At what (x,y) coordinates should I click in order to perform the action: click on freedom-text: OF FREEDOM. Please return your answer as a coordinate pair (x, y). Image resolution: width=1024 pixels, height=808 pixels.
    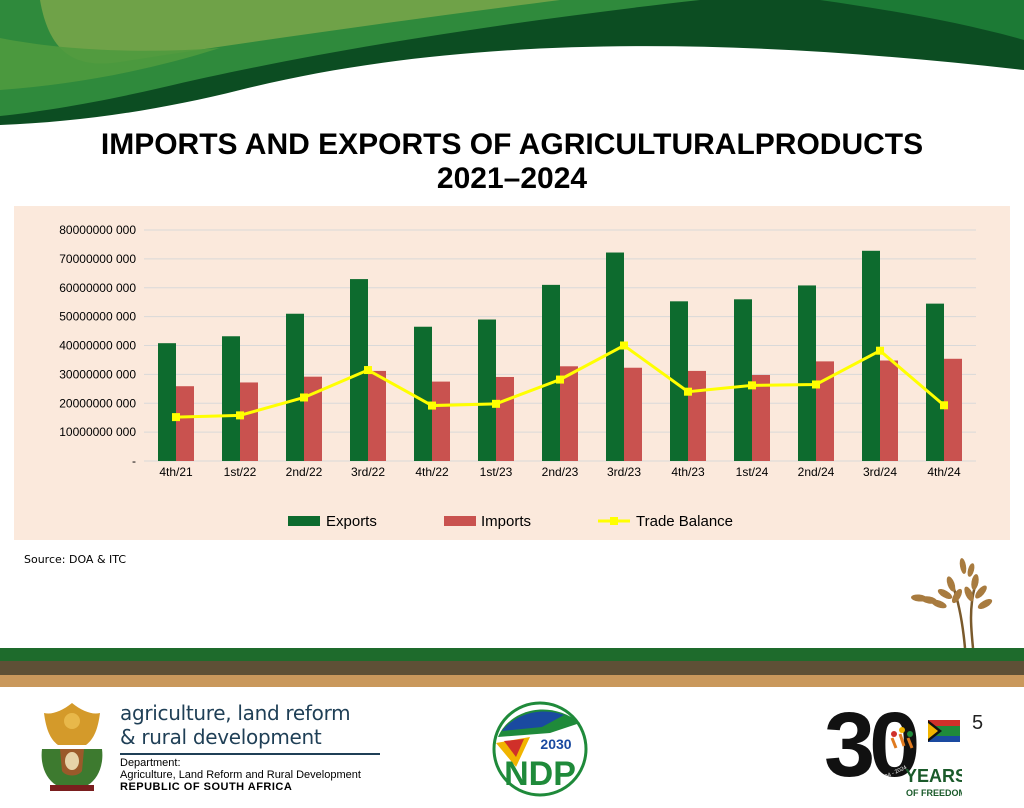
    Looking at the image, I should click on (934, 793).